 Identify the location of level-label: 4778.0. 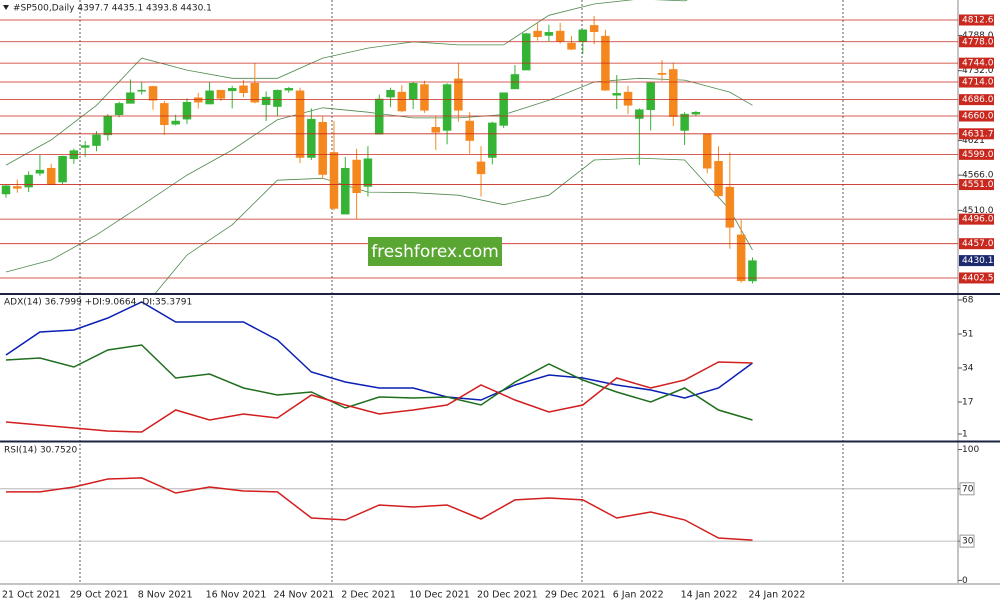
(978, 42).